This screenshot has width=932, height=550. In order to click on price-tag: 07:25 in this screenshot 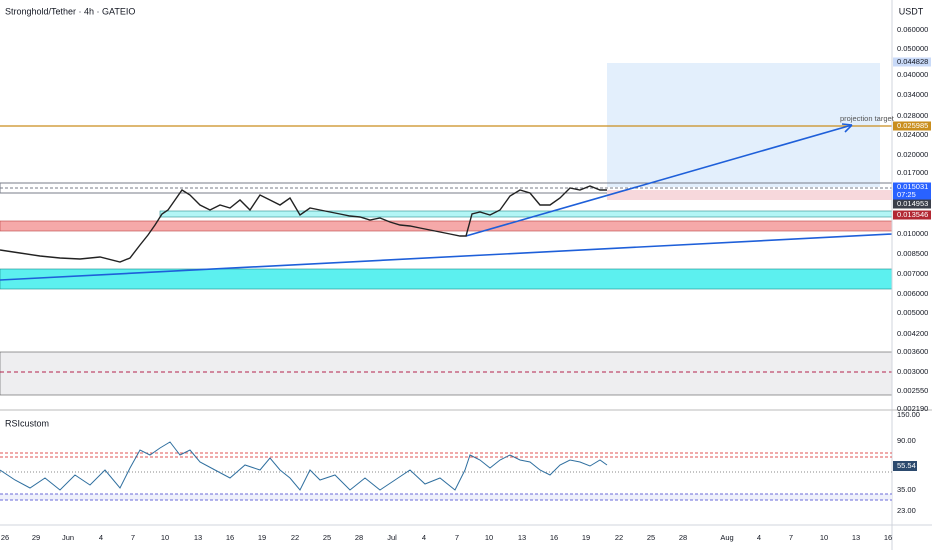, I will do `click(906, 194)`.